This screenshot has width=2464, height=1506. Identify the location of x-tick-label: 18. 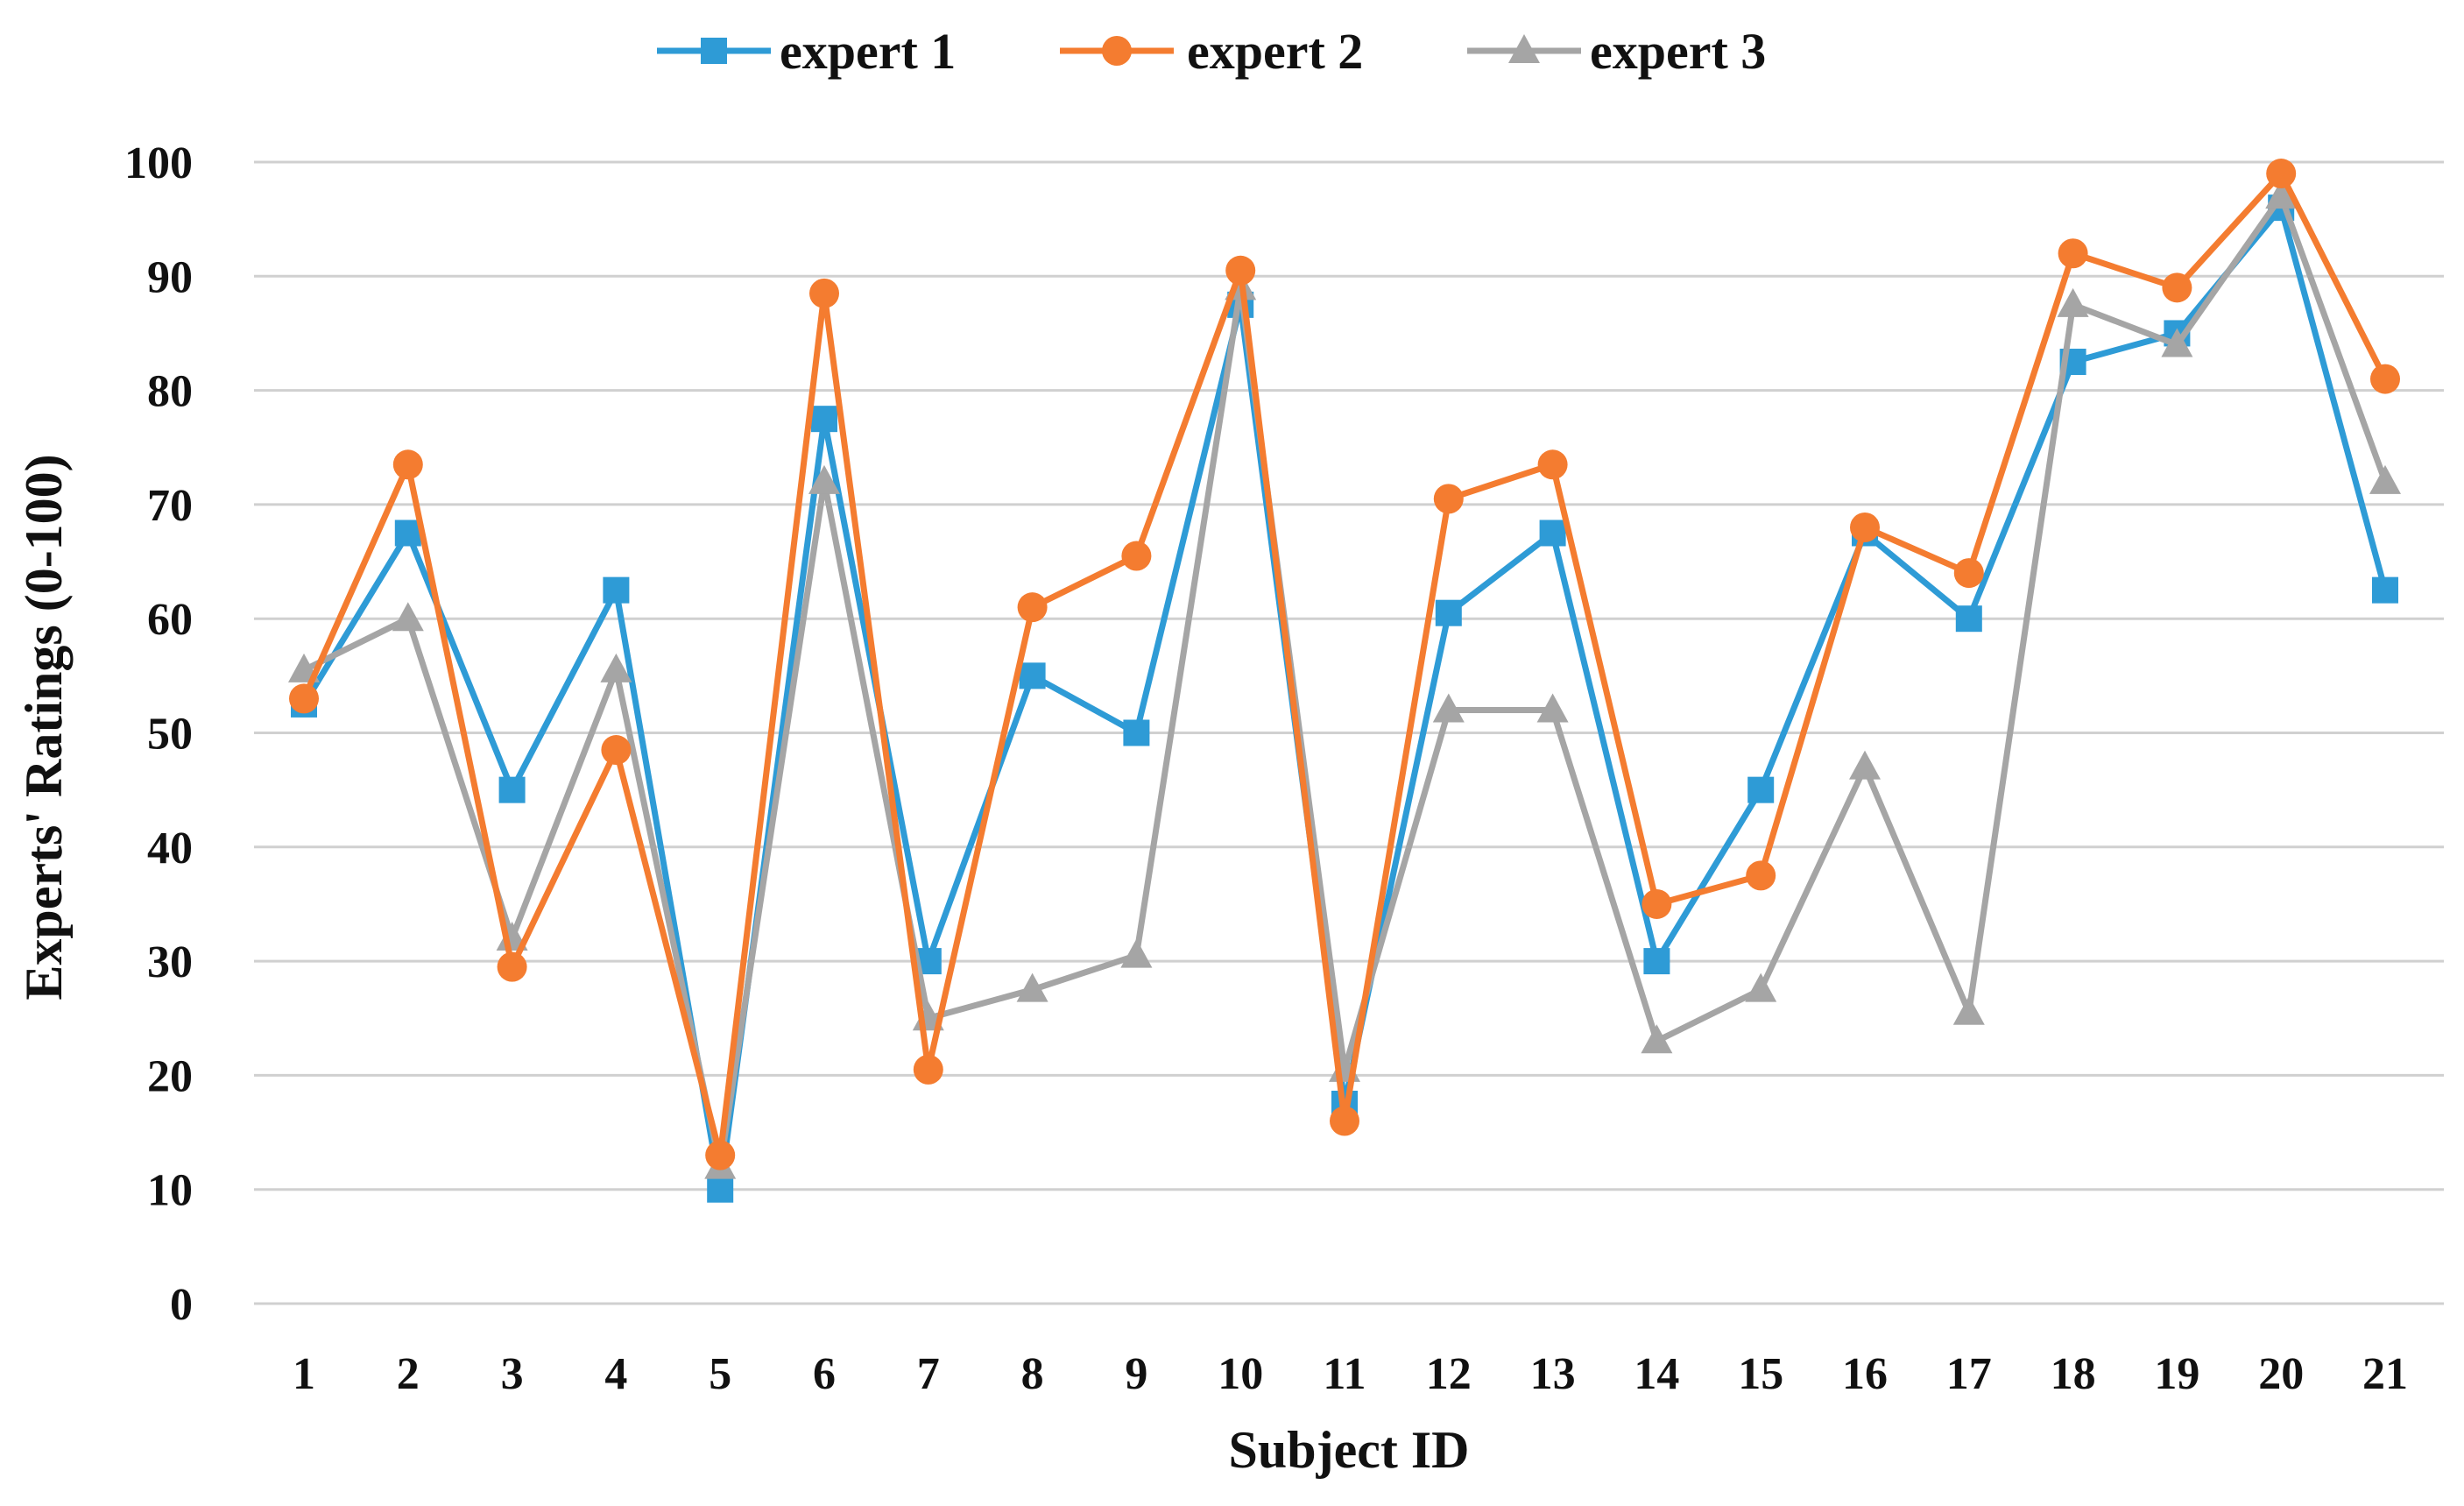
(2073, 1374).